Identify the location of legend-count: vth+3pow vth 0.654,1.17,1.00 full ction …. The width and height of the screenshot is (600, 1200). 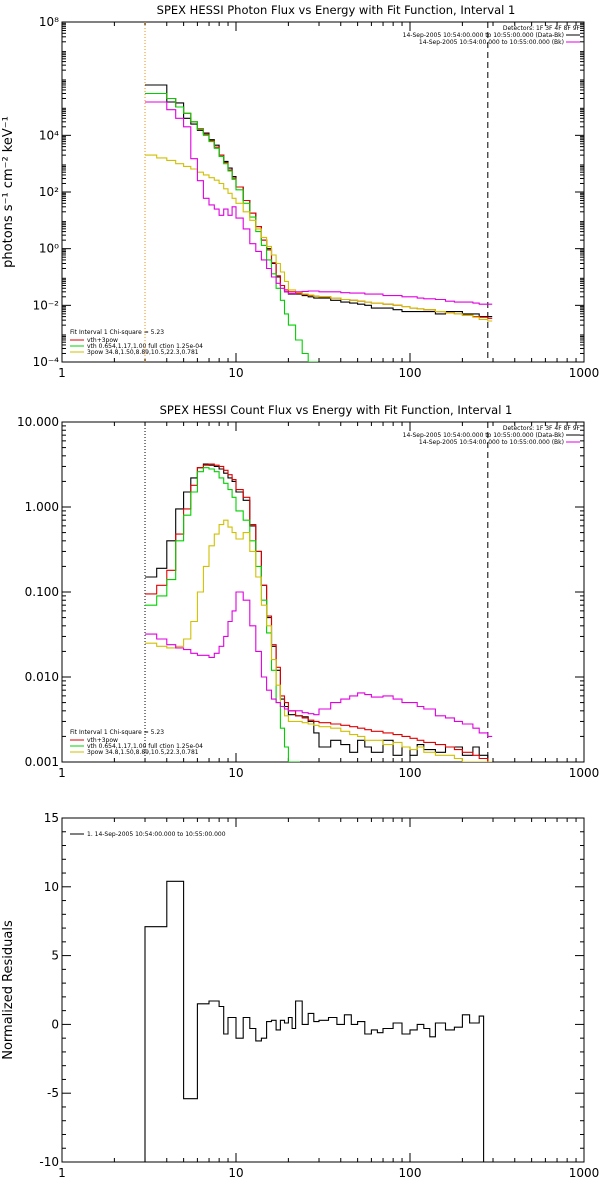
(136, 746).